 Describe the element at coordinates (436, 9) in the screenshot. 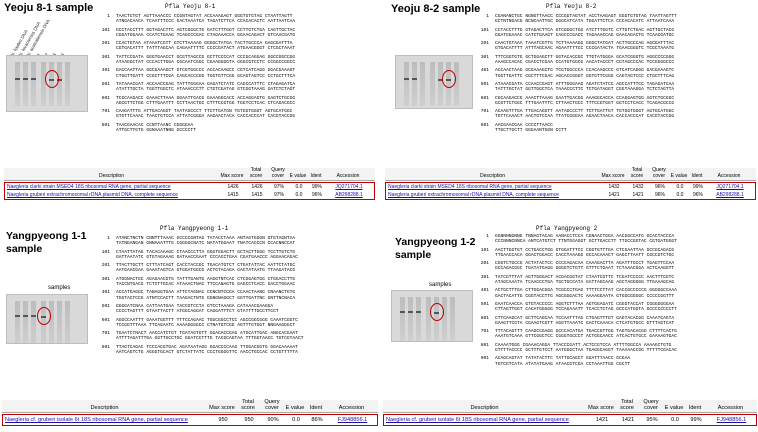

I see `panel-title: Yeoju 8-2 sample` at that location.